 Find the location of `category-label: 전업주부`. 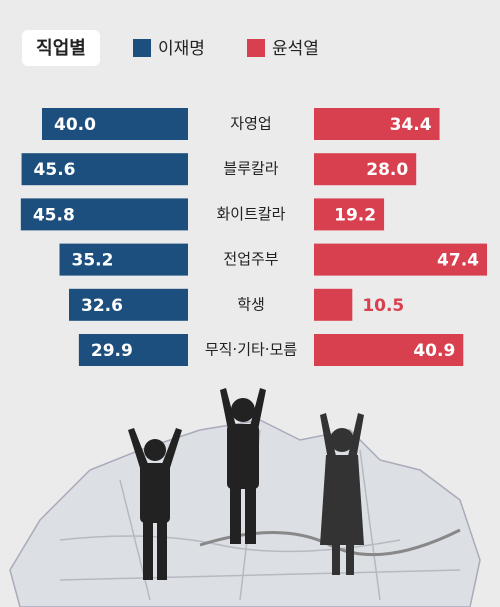

category-label: 전업주부 is located at coordinates (250, 259).